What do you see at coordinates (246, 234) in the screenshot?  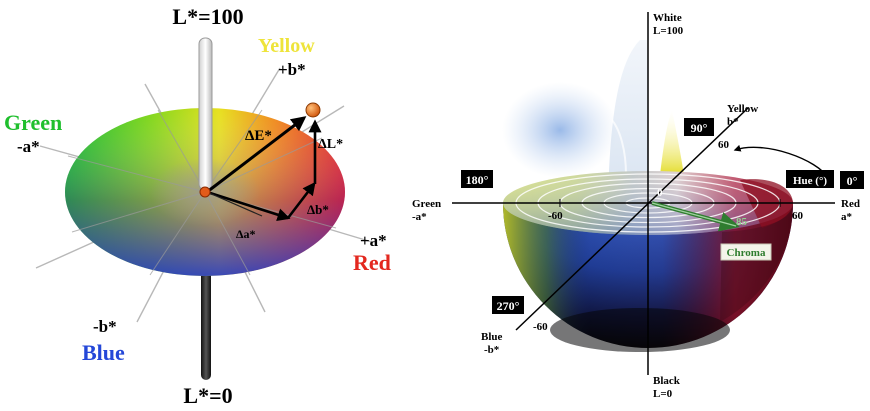 I see `delta-a-label: Δa*` at bounding box center [246, 234].